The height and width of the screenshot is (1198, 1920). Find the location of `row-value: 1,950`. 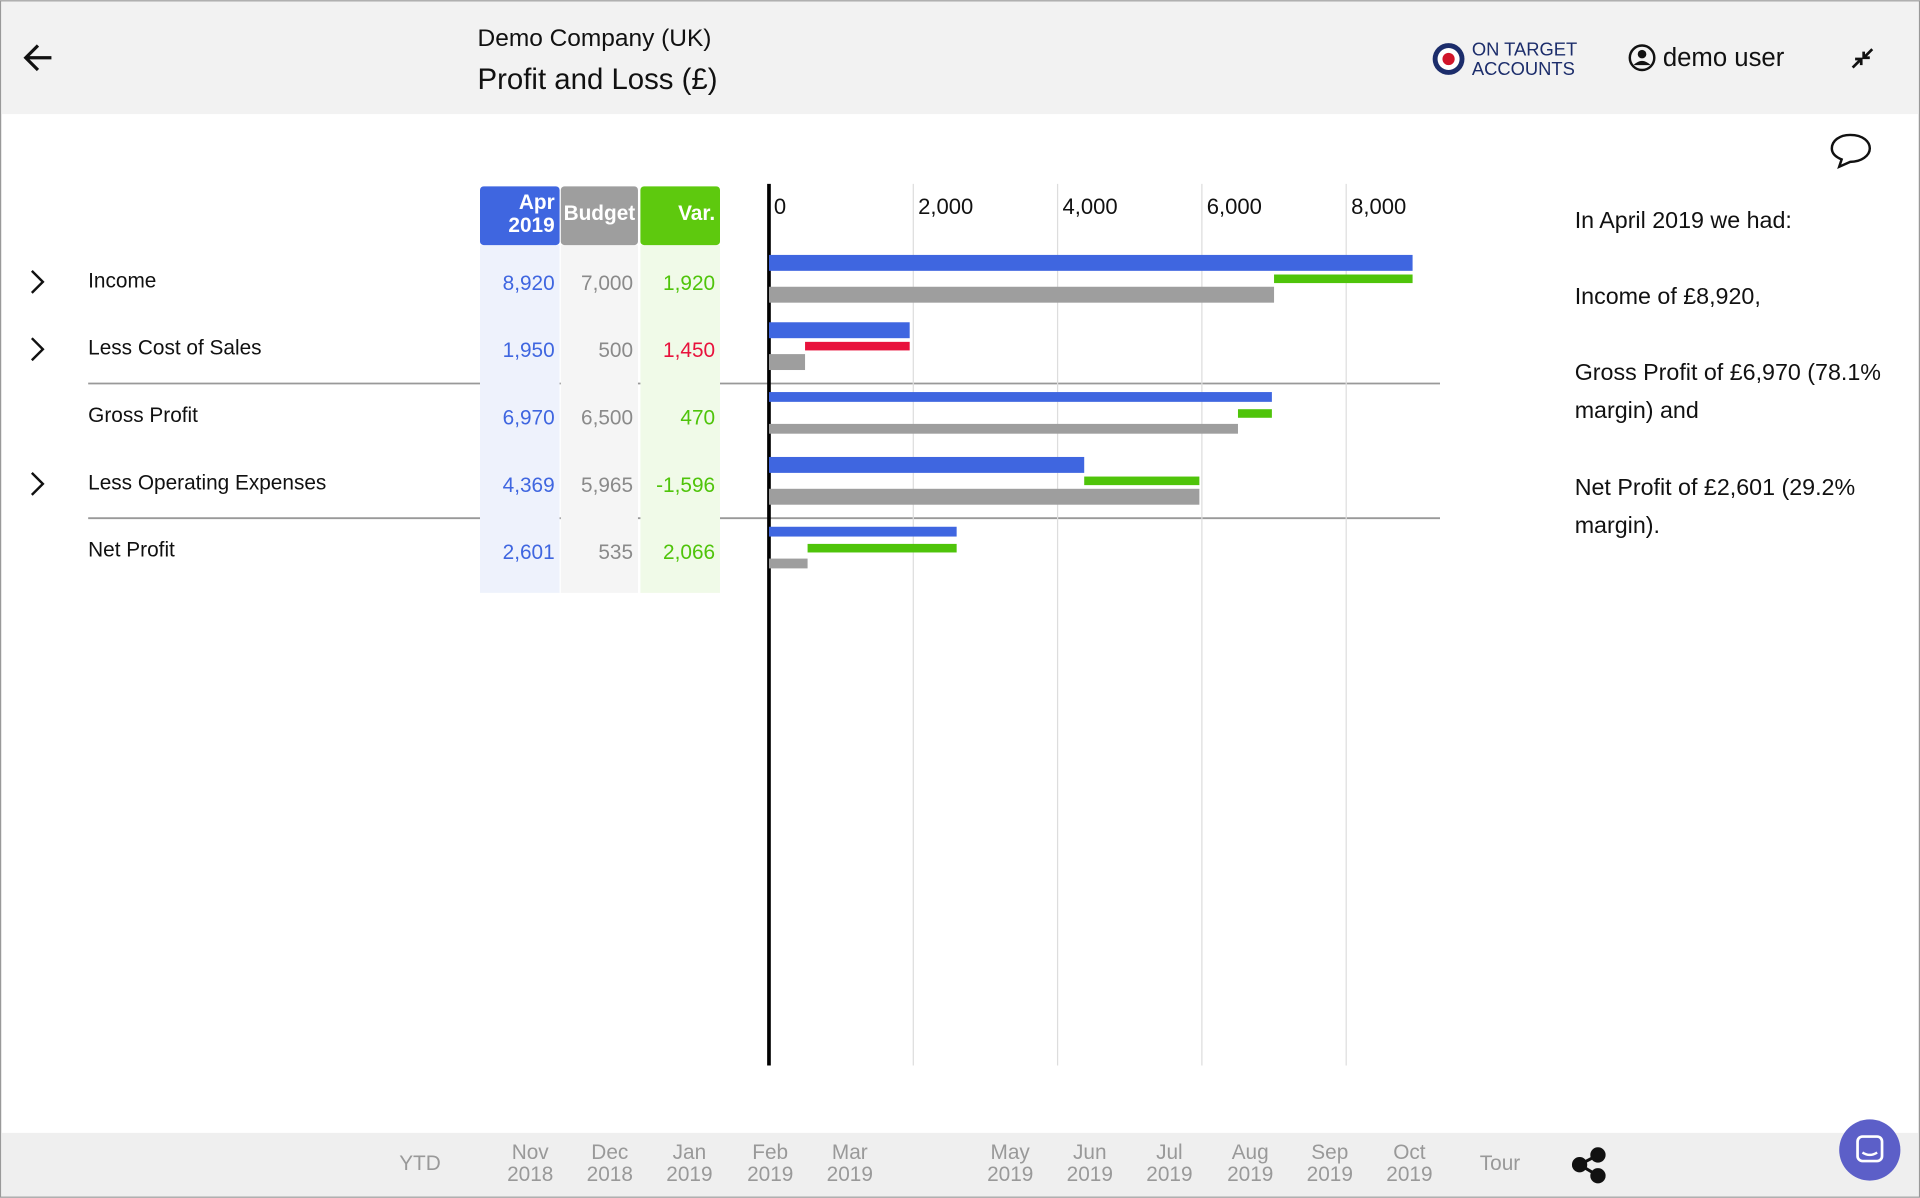

row-value: 1,950 is located at coordinates (529, 350).